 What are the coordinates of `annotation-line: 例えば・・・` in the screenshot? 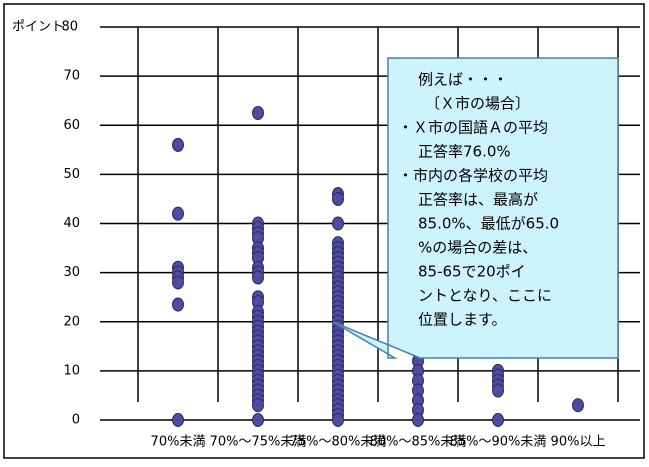 It's located at (463, 80).